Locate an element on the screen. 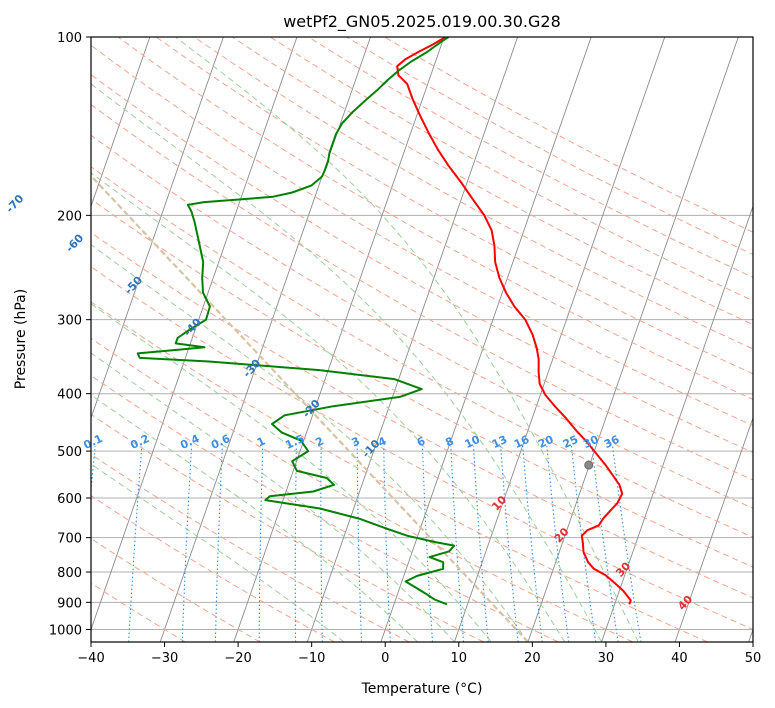 This screenshot has width=775, height=708. mixing-ratio-label: 0.6 is located at coordinates (220, 442).